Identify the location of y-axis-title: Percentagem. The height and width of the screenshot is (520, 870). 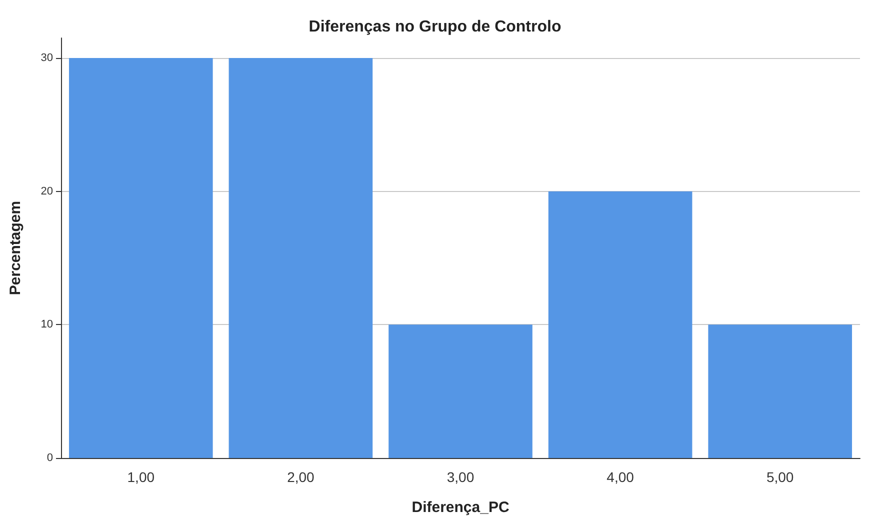
(15, 248).